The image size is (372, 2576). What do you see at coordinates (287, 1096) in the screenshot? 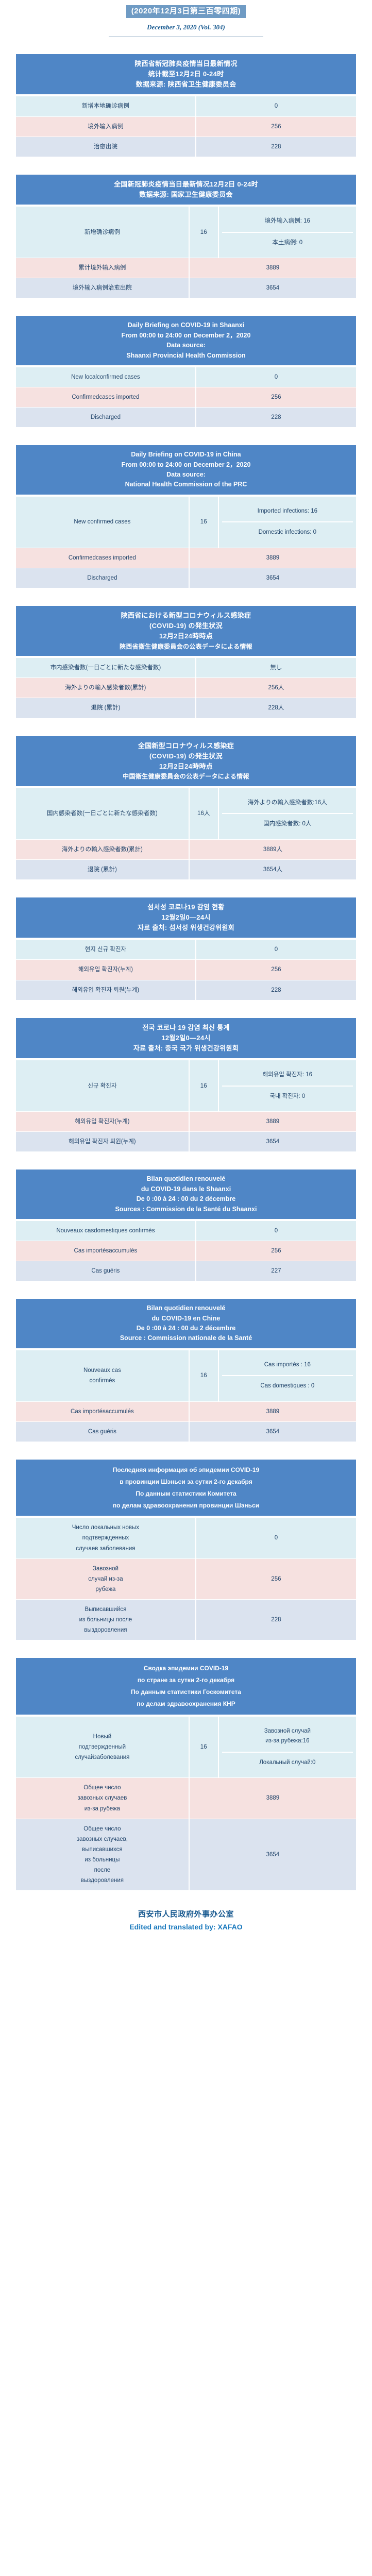
I see `breakdown-domestic: 국내 확진자: 0` at bounding box center [287, 1096].